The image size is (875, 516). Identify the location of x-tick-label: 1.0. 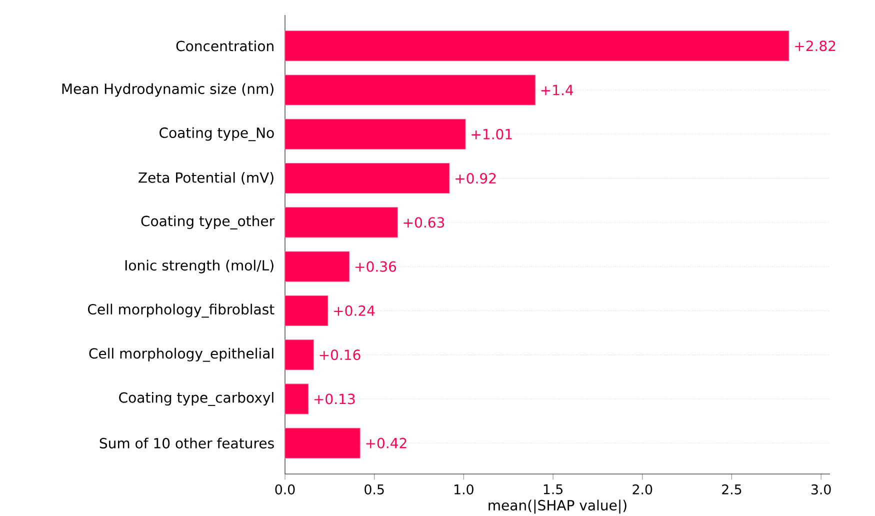
(464, 489).